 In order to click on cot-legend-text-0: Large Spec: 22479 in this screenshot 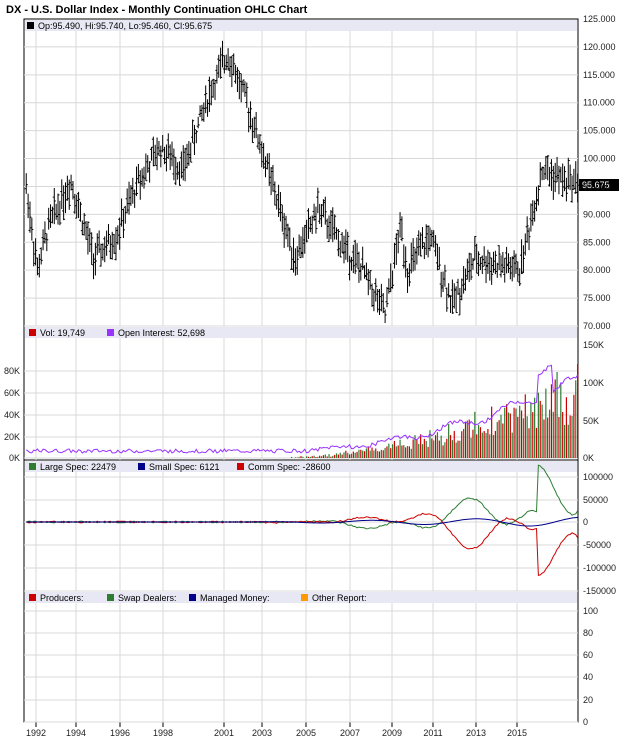, I will do `click(78, 467)`.